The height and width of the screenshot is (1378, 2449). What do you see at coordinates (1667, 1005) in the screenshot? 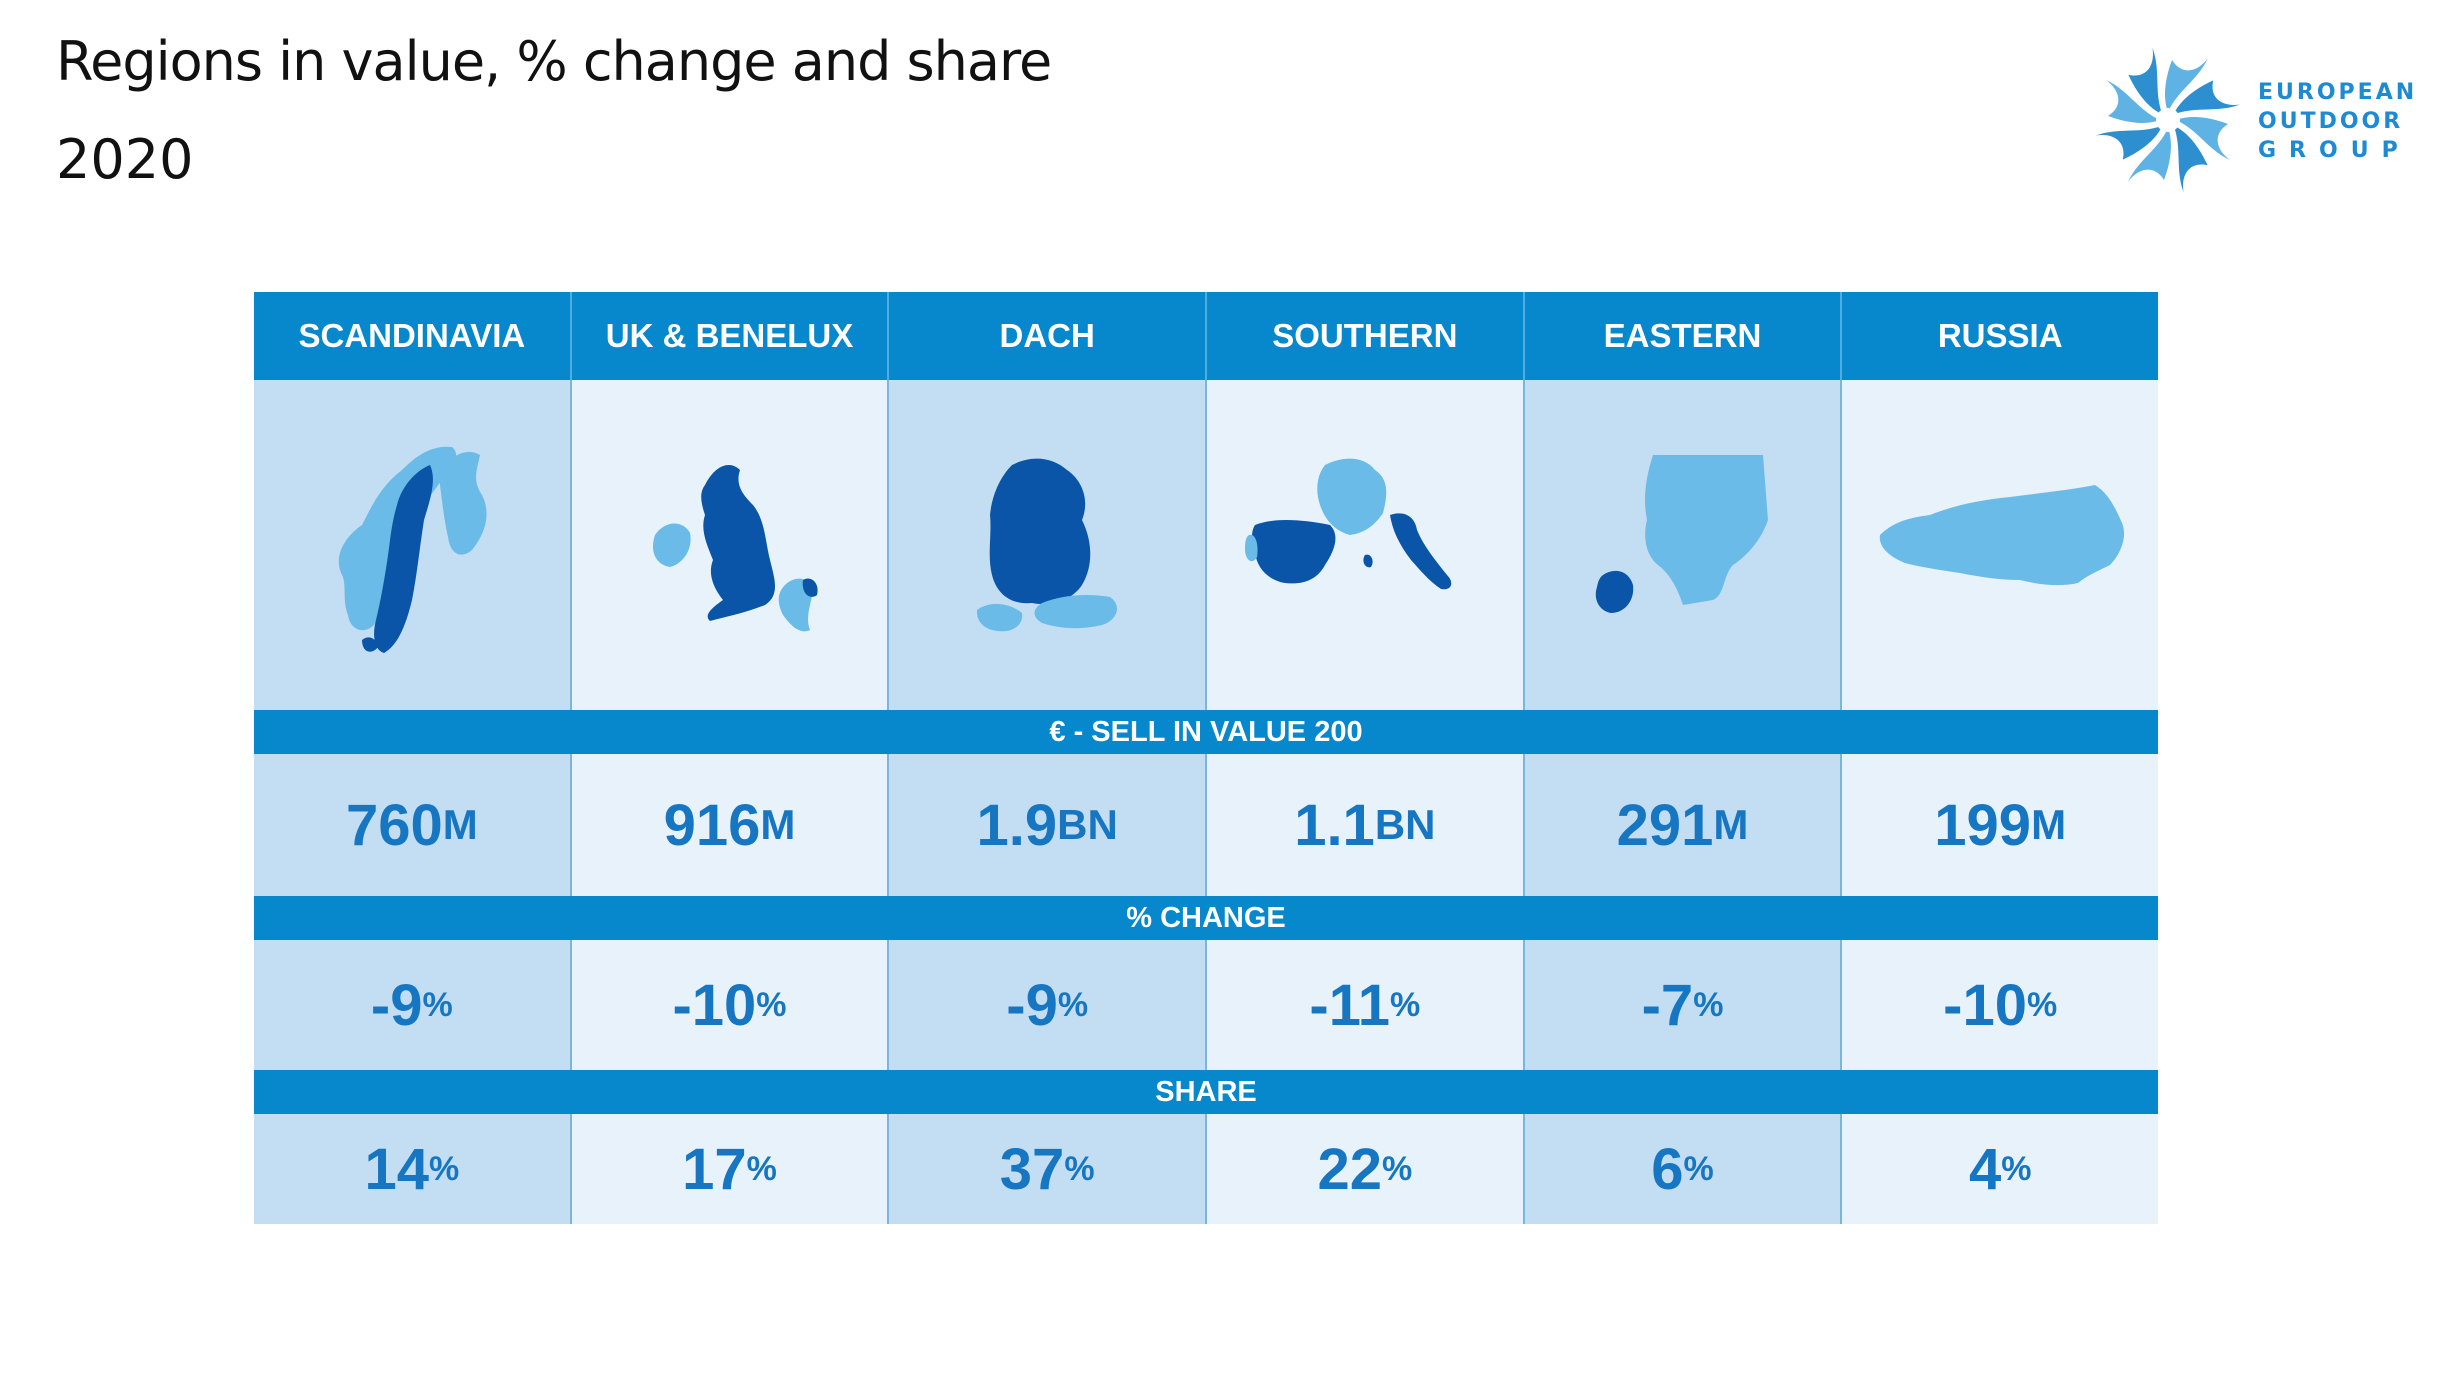
I see `change-number: -7` at bounding box center [1667, 1005].